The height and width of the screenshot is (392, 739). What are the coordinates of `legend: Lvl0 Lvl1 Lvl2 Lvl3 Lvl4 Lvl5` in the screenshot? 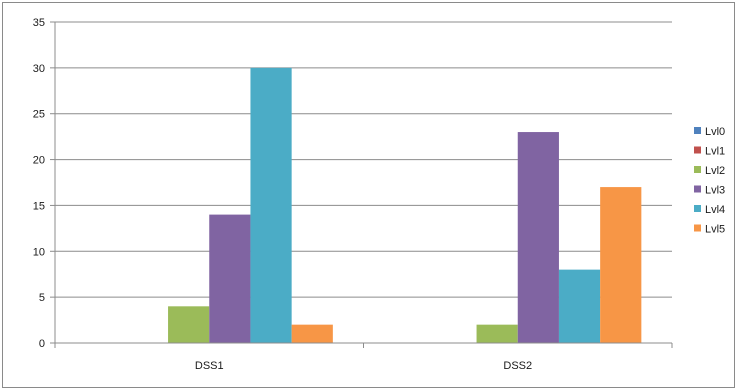 It's located at (709, 181).